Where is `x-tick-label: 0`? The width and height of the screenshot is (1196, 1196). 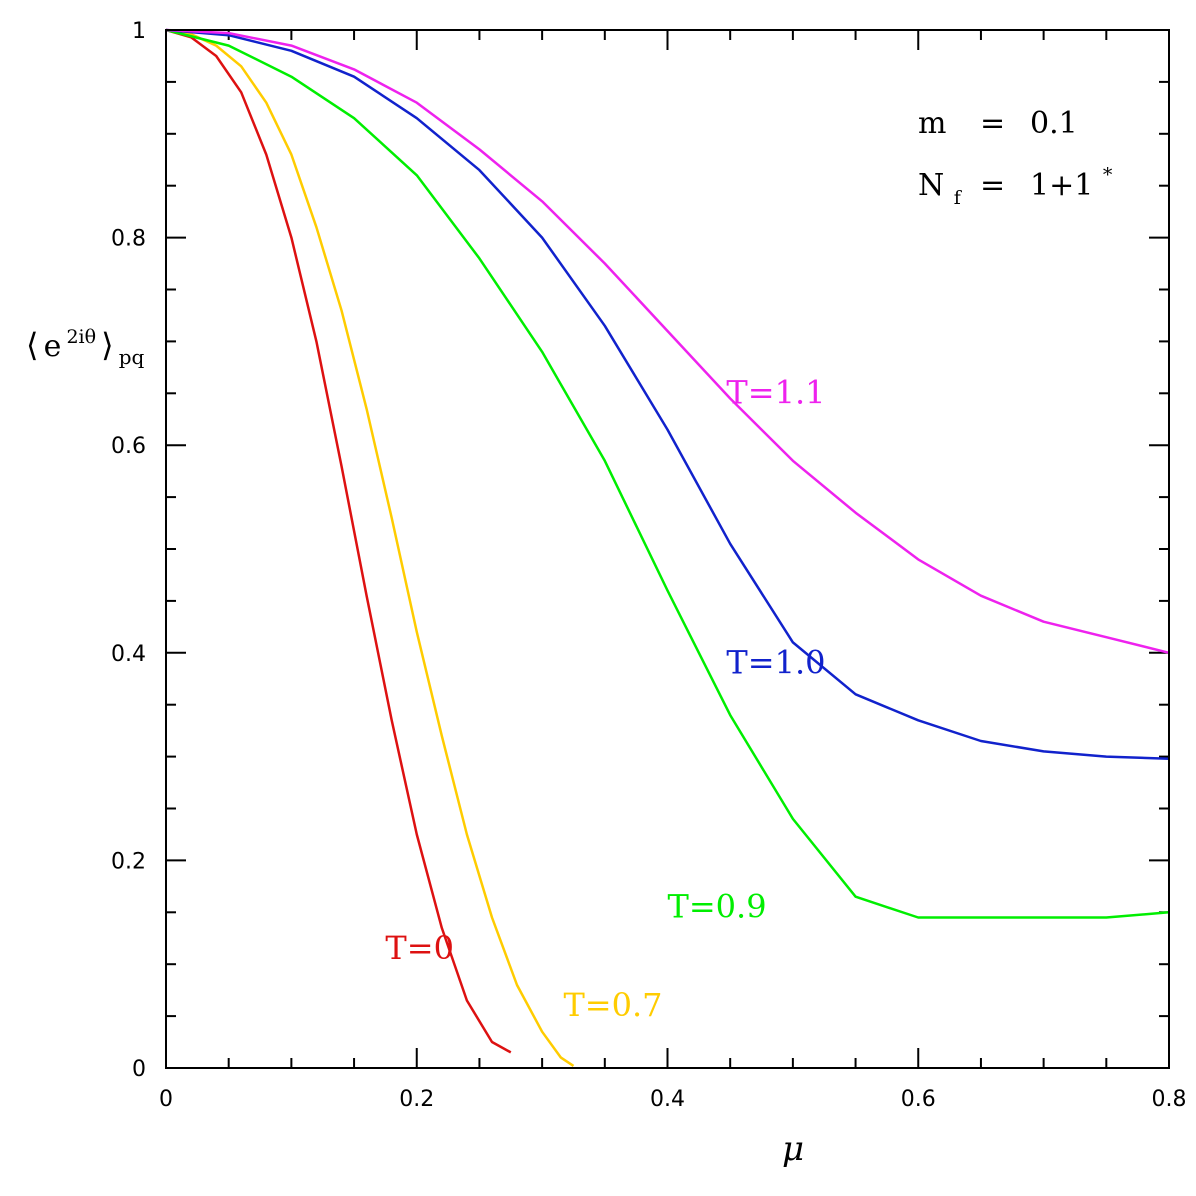
x-tick-label: 0 is located at coordinates (166, 1099).